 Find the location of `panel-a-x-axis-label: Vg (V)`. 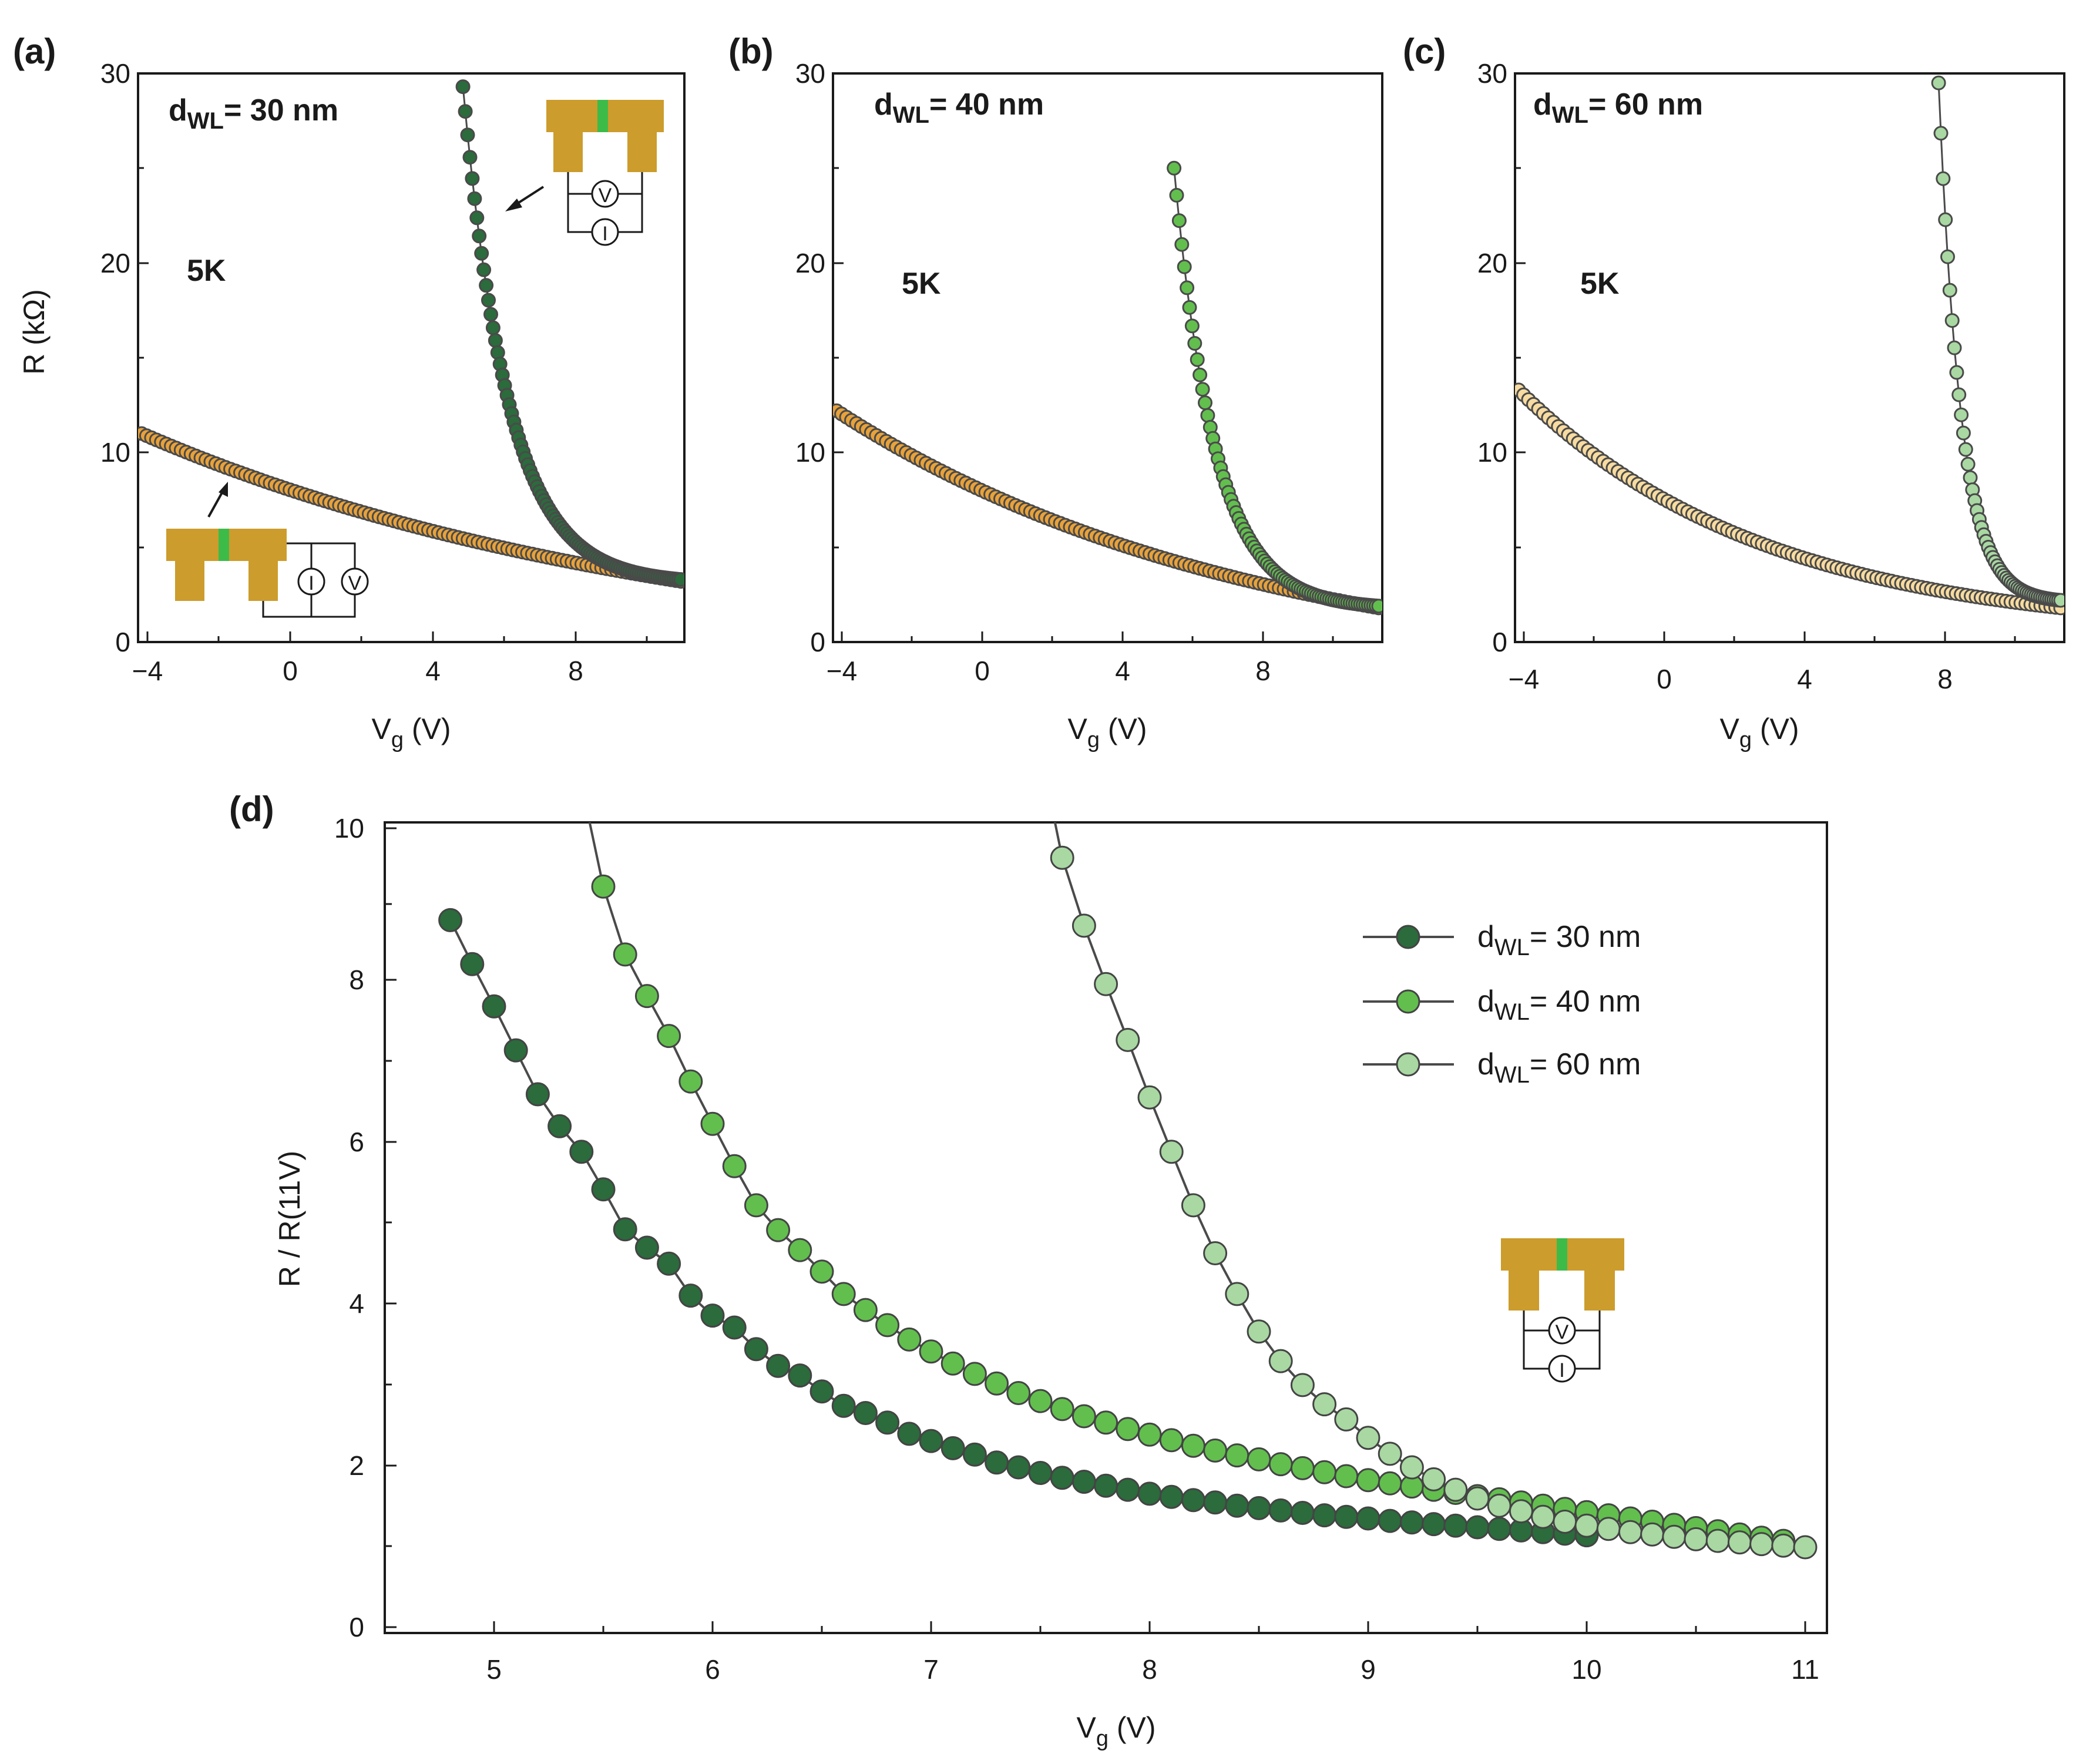

panel-a-x-axis-label: Vg (V) is located at coordinates (411, 732).